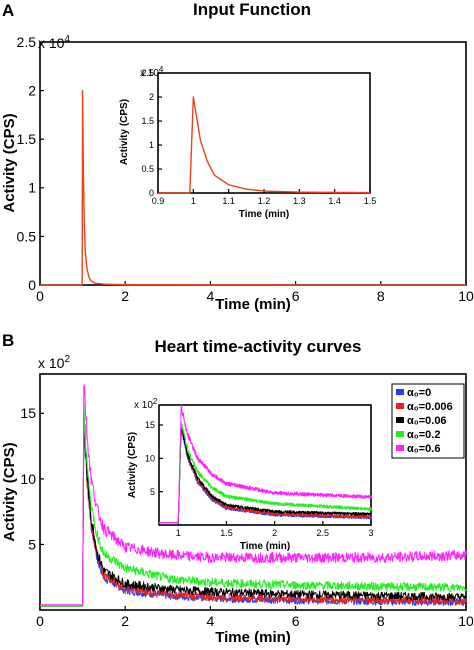 The width and height of the screenshot is (474, 650). Describe the element at coordinates (8, 10) in the screenshot. I see `panel-a-label: A` at that location.